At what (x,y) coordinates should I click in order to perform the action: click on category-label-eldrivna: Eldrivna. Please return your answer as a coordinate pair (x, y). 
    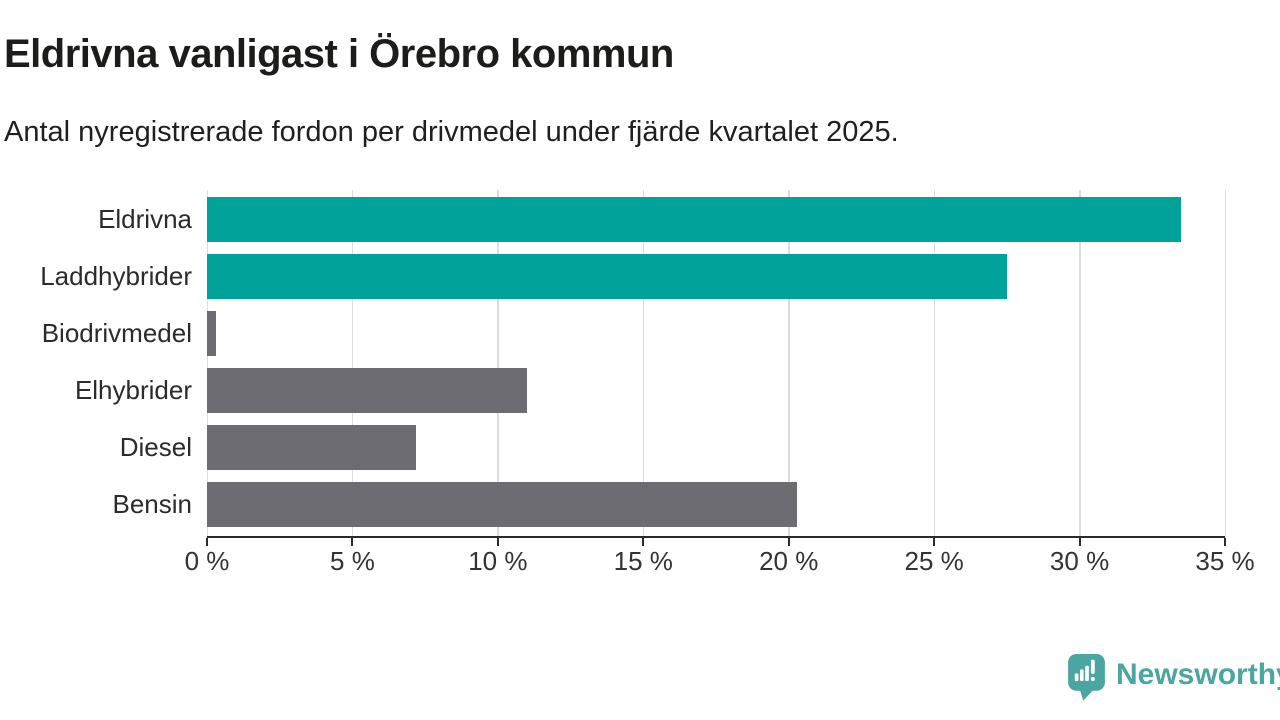
    Looking at the image, I should click on (145, 219).